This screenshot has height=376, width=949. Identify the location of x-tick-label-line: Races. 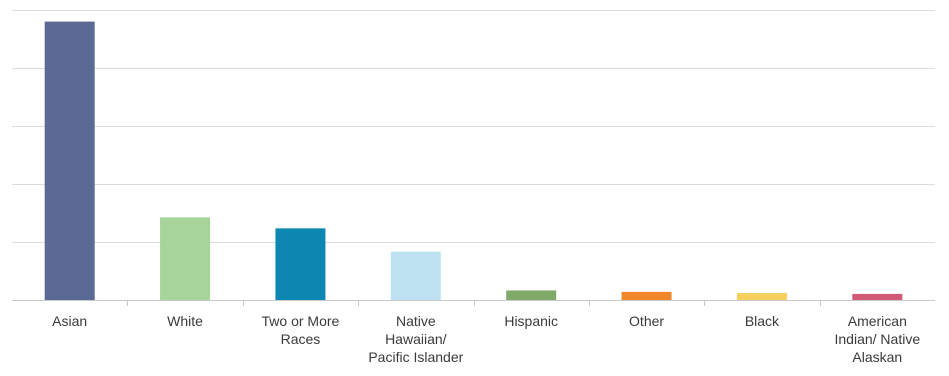
(301, 339).